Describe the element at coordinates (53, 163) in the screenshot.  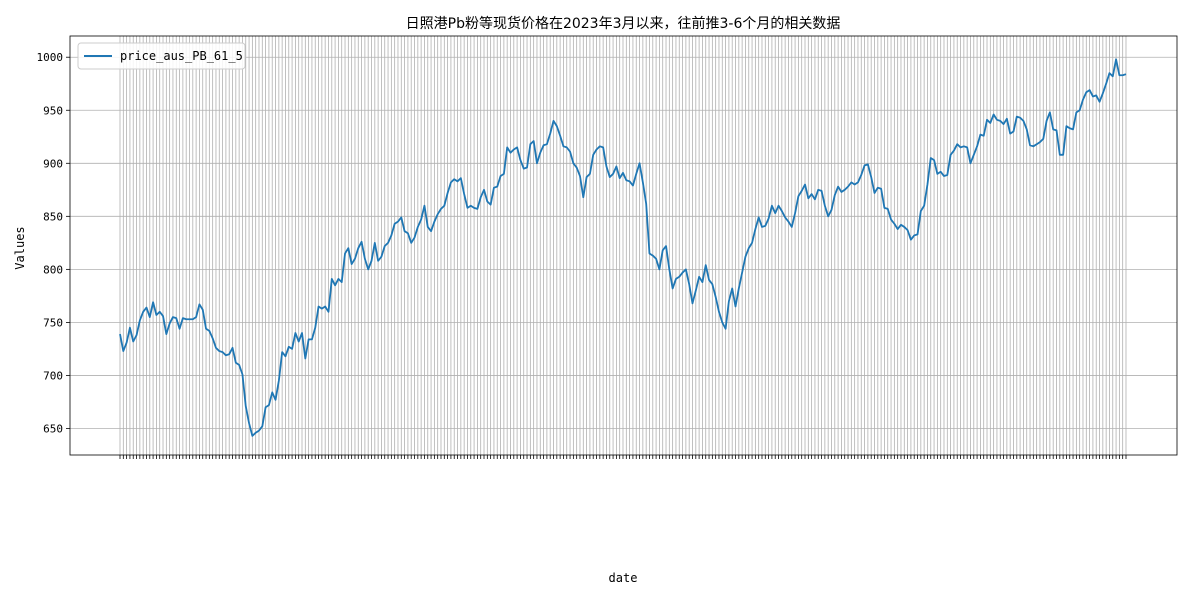
I see `y-tick-label: 900` at that location.